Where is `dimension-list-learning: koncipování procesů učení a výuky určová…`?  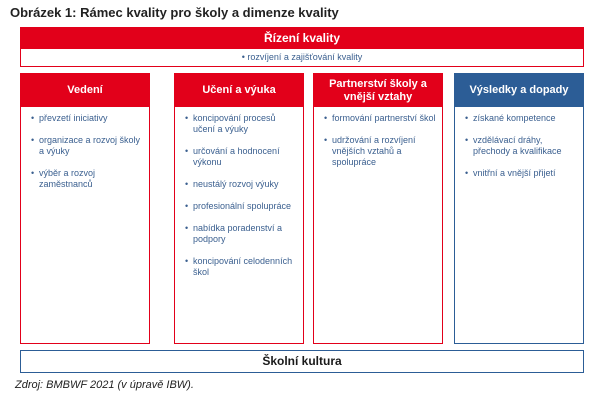 dimension-list-learning: koncipování procesů učení a výuky určová… is located at coordinates (239, 192).